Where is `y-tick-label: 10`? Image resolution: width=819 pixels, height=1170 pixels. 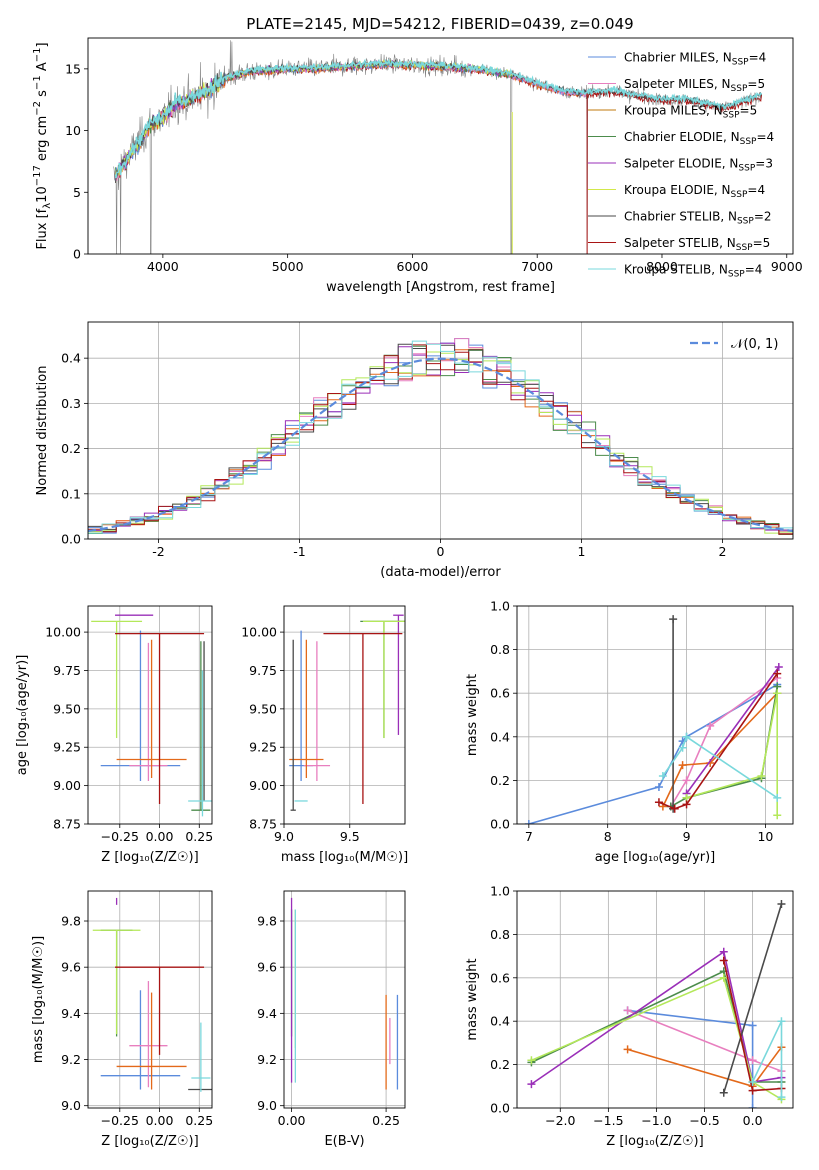
y-tick-label: 10 is located at coordinates (73, 130).